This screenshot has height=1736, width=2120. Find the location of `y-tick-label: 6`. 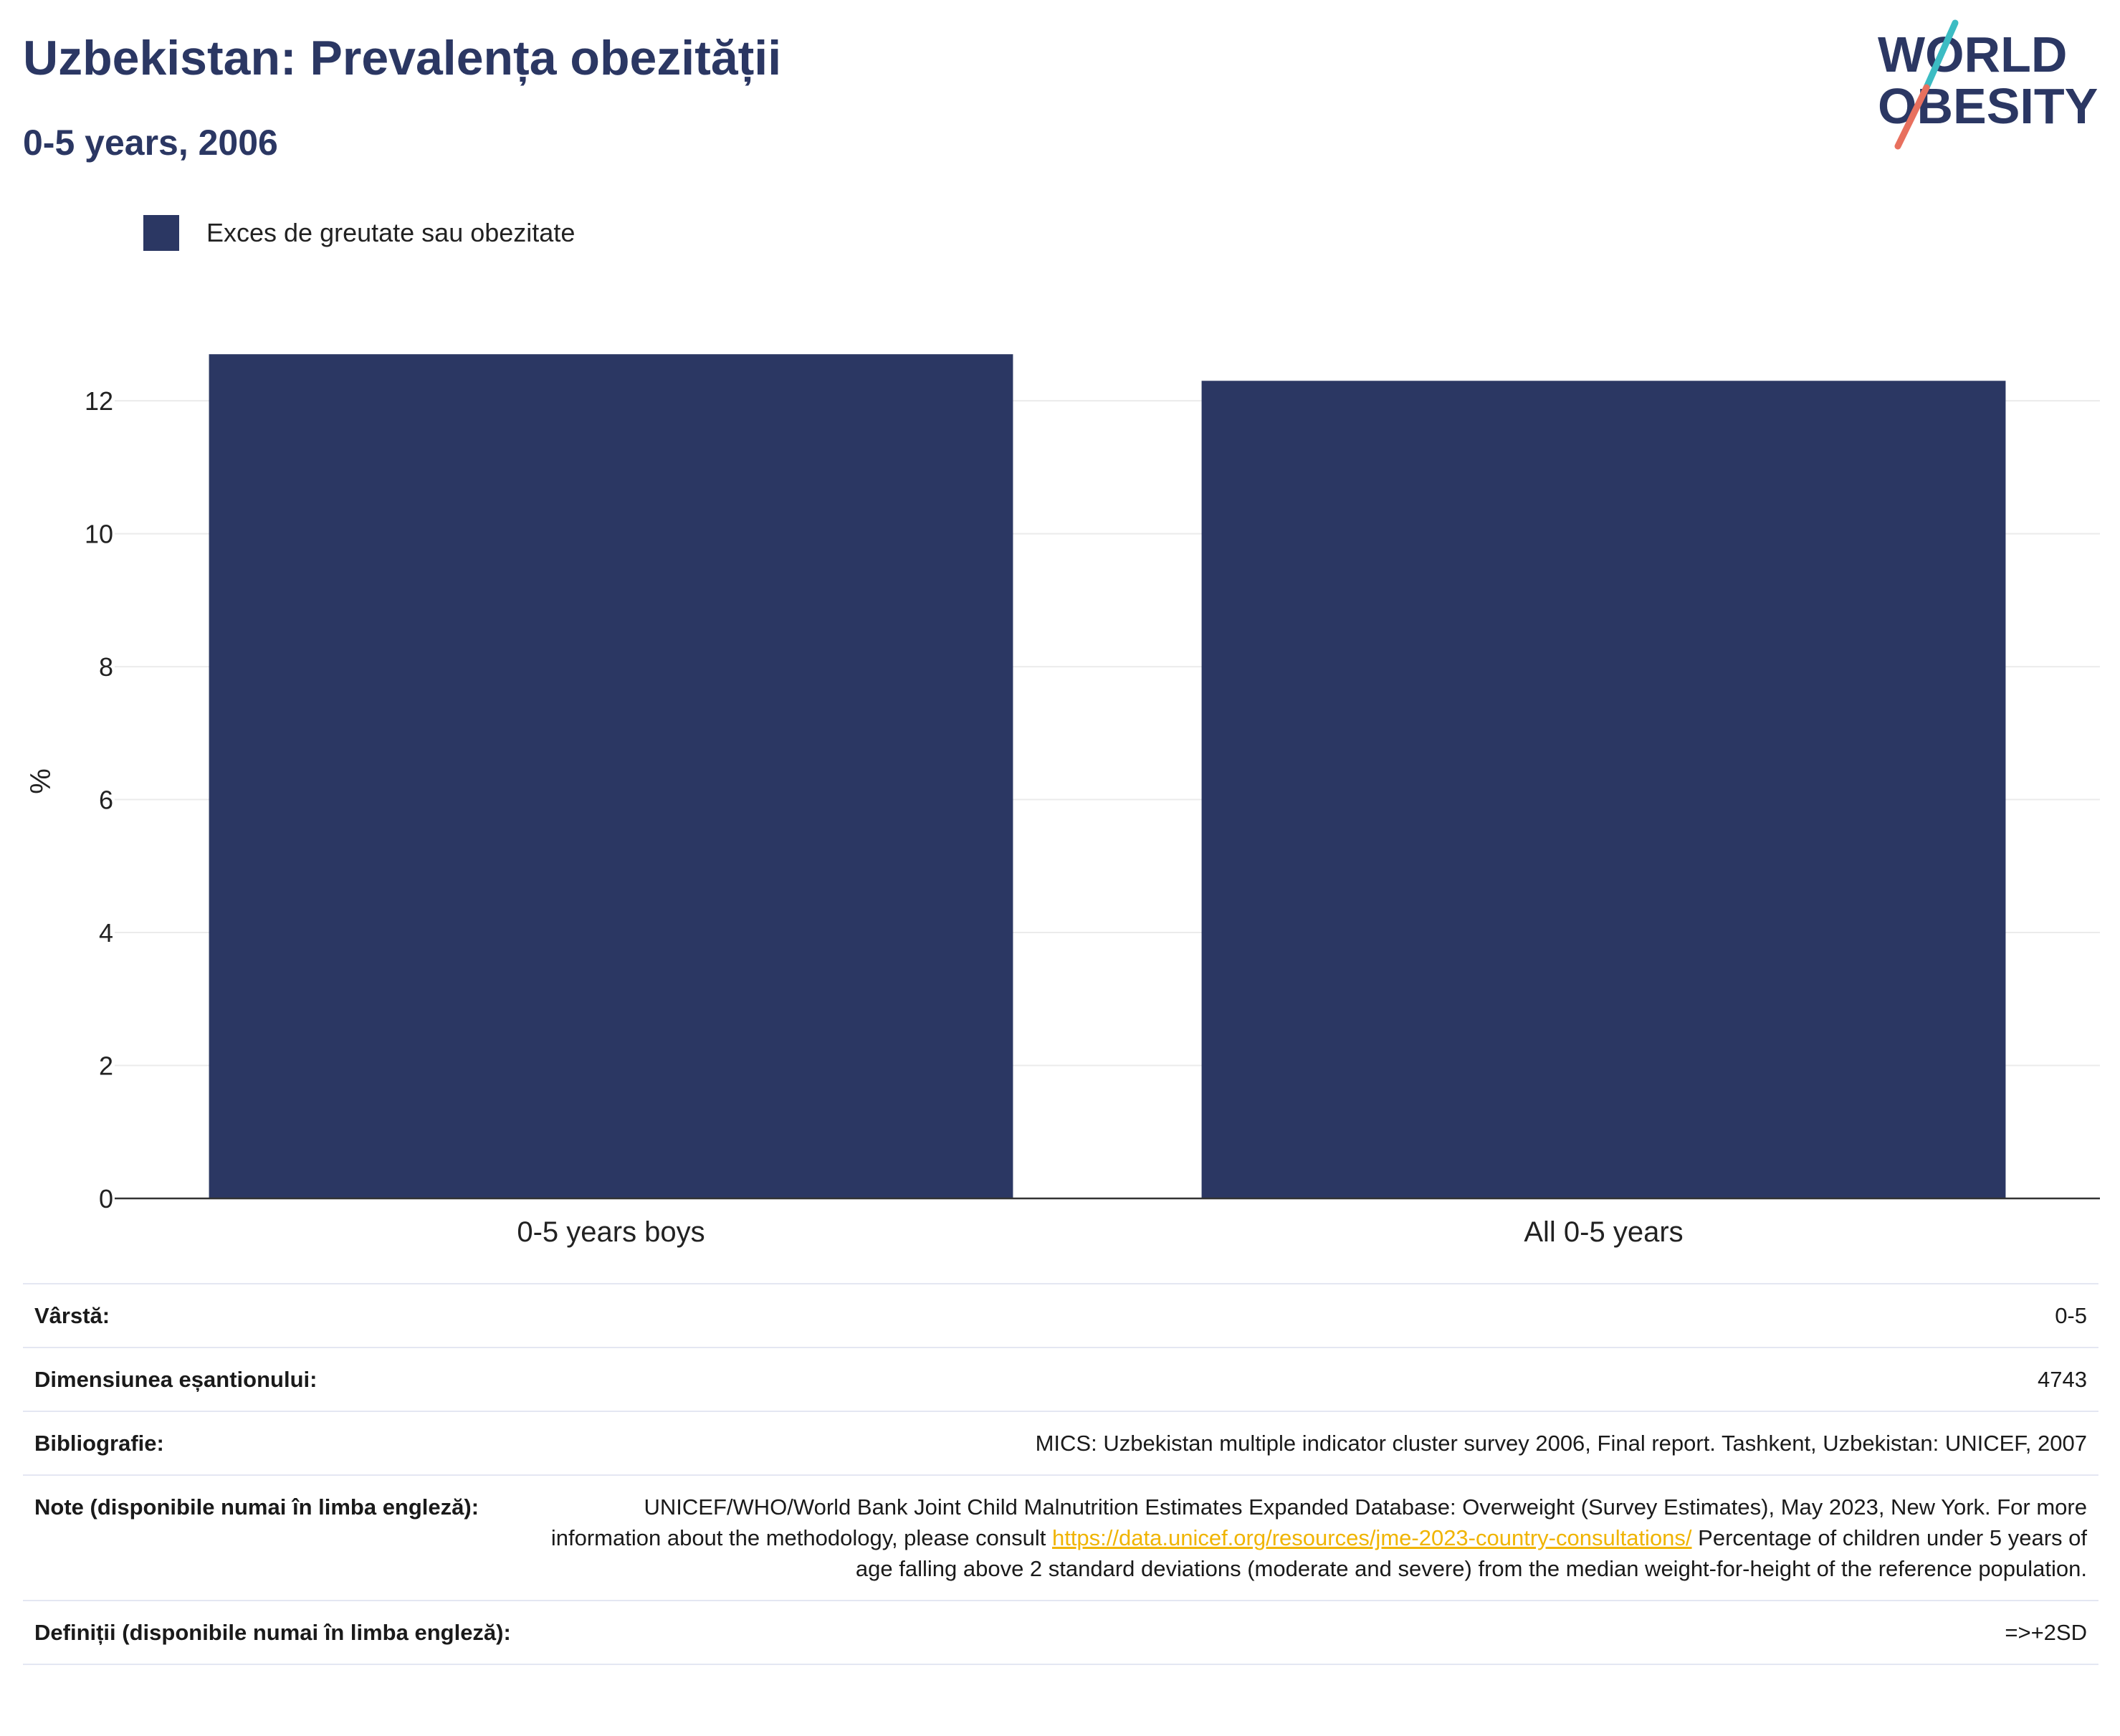

y-tick-label: 6 is located at coordinates (106, 800).